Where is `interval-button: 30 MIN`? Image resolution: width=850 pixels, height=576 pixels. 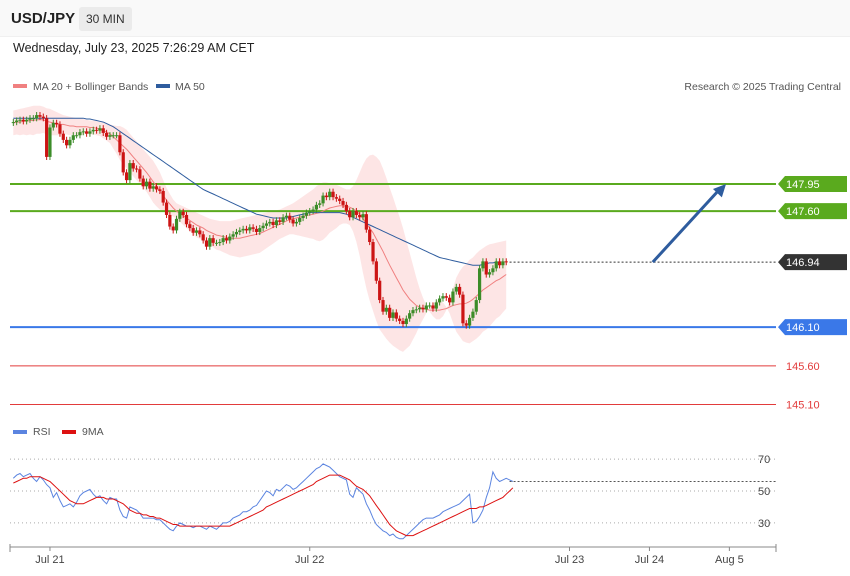 interval-button: 30 MIN is located at coordinates (105, 19).